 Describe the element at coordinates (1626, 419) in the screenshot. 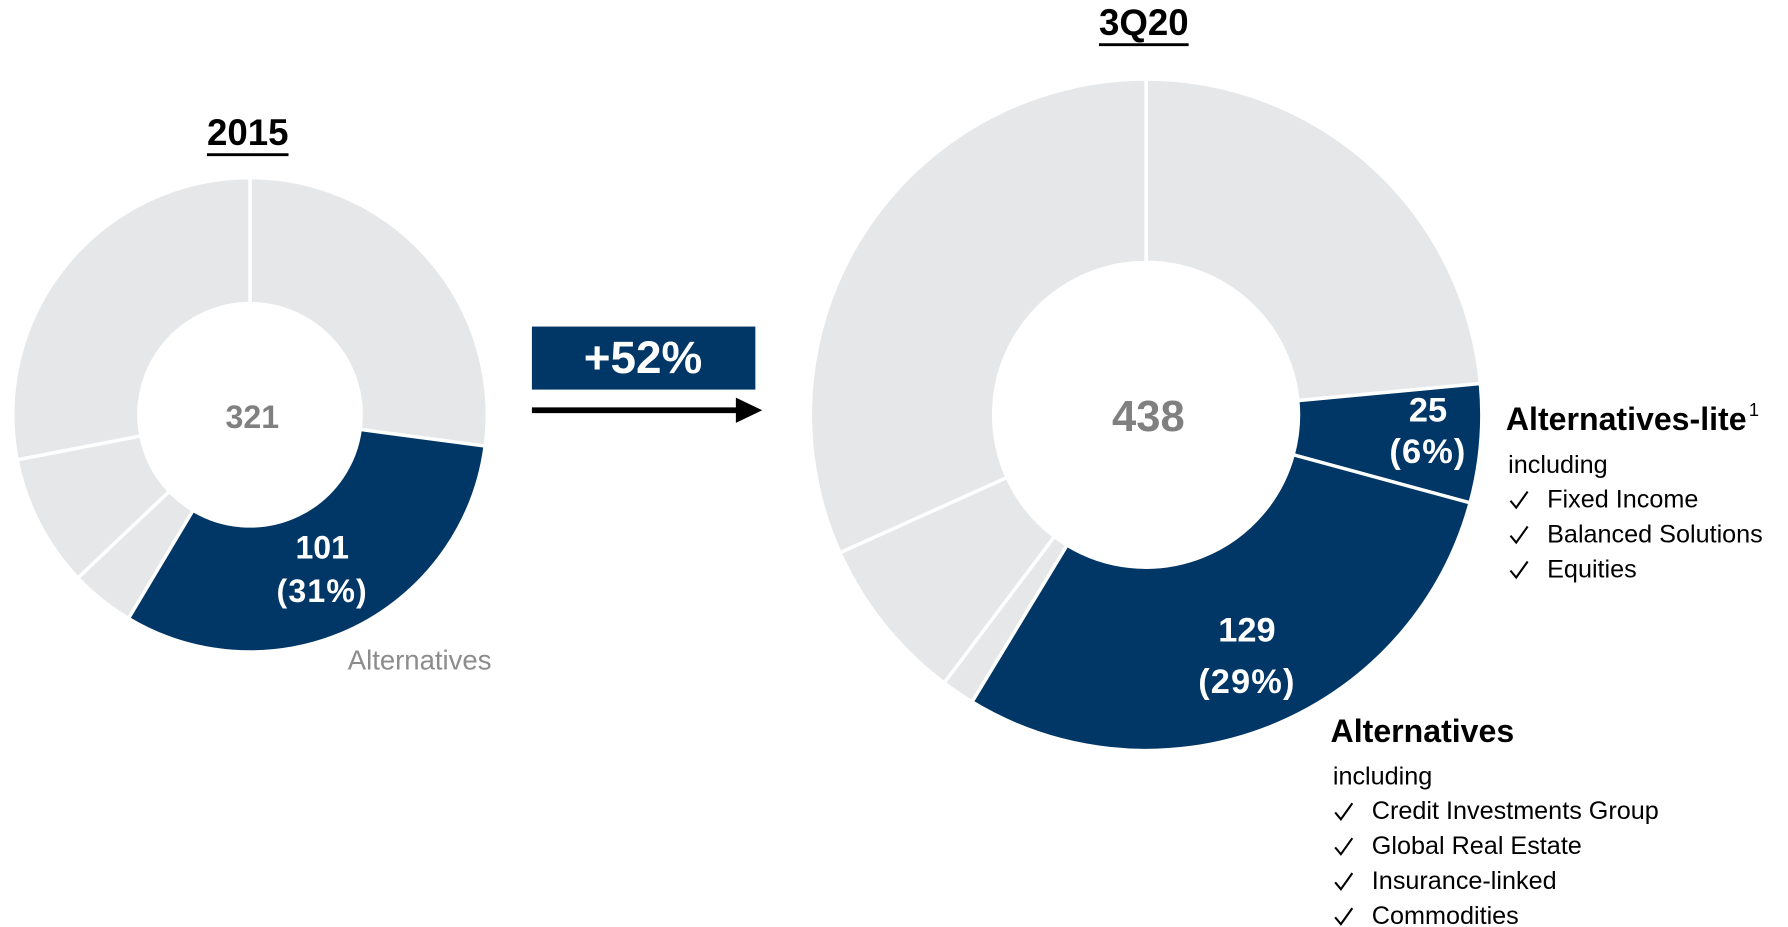

I see `category-label: Alternatives-lite` at that location.